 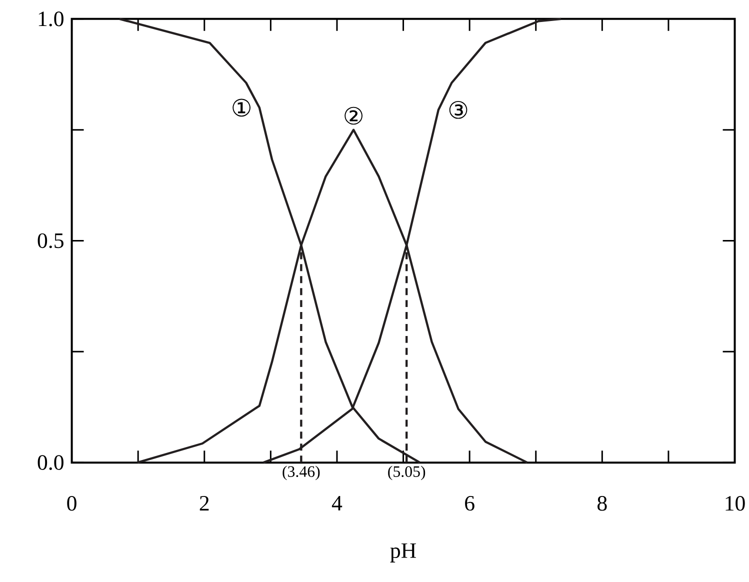 I want to click on x-axis-title: pH, so click(x=403, y=552).